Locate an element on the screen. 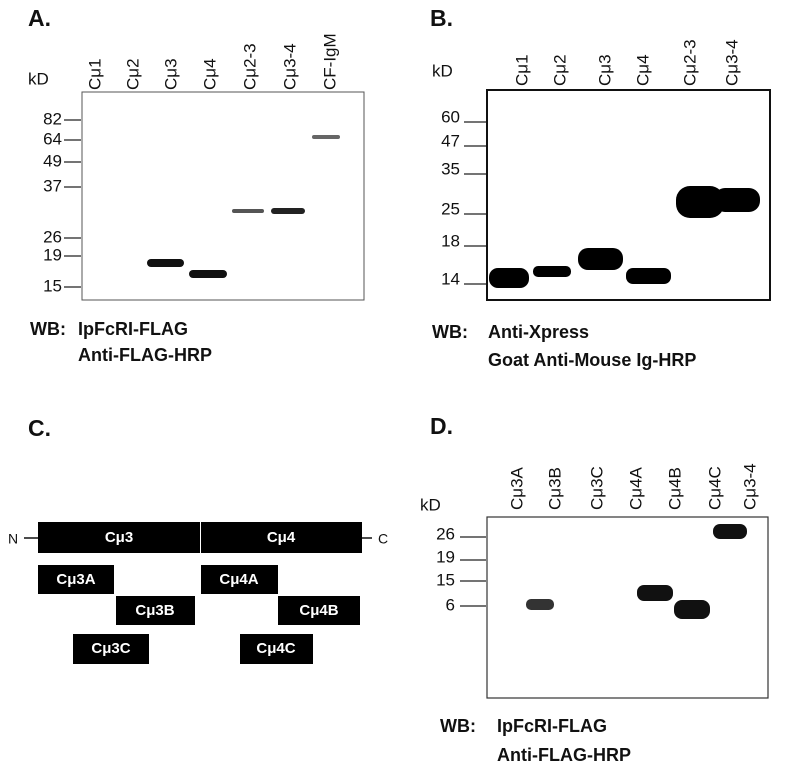 Image resolution: width=789 pixels, height=775 pixels. panel-label: C. is located at coordinates (39, 428).